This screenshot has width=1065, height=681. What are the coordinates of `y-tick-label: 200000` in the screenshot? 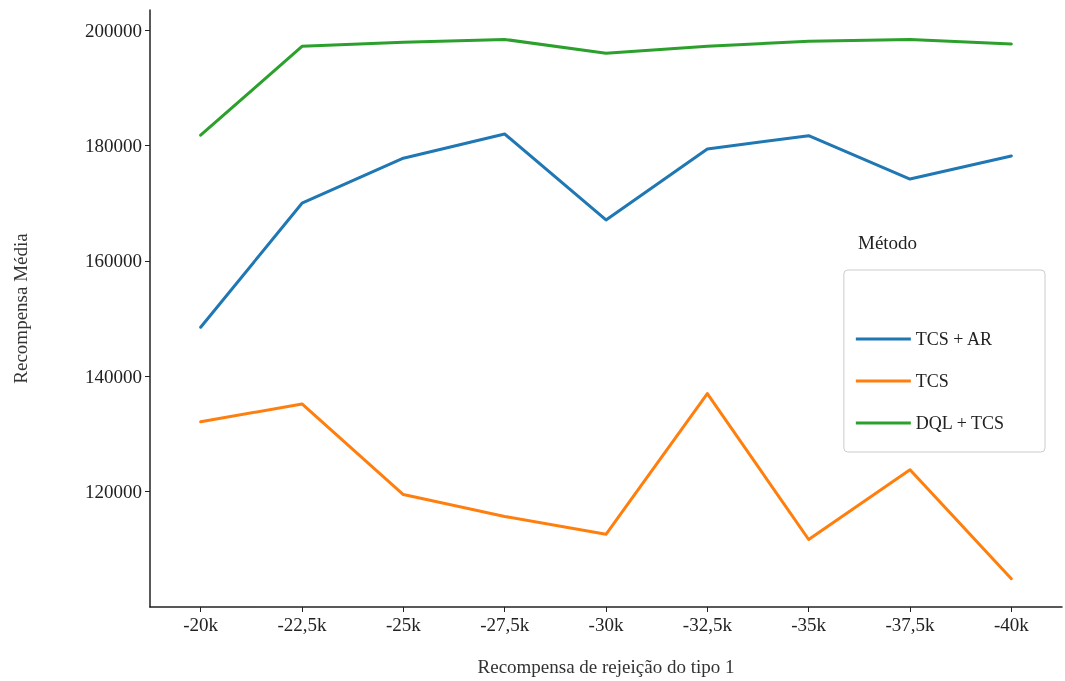 It's located at (113, 30).